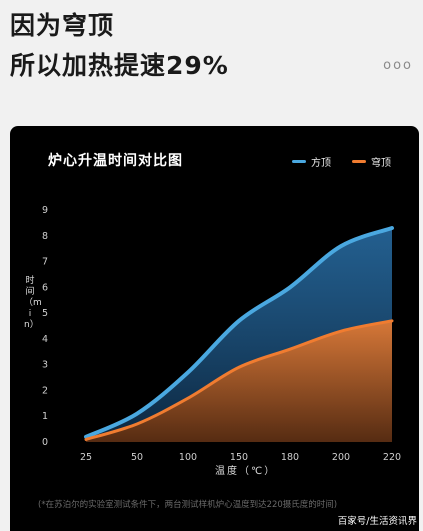  I want to click on x-tick-label: 180, so click(290, 457).